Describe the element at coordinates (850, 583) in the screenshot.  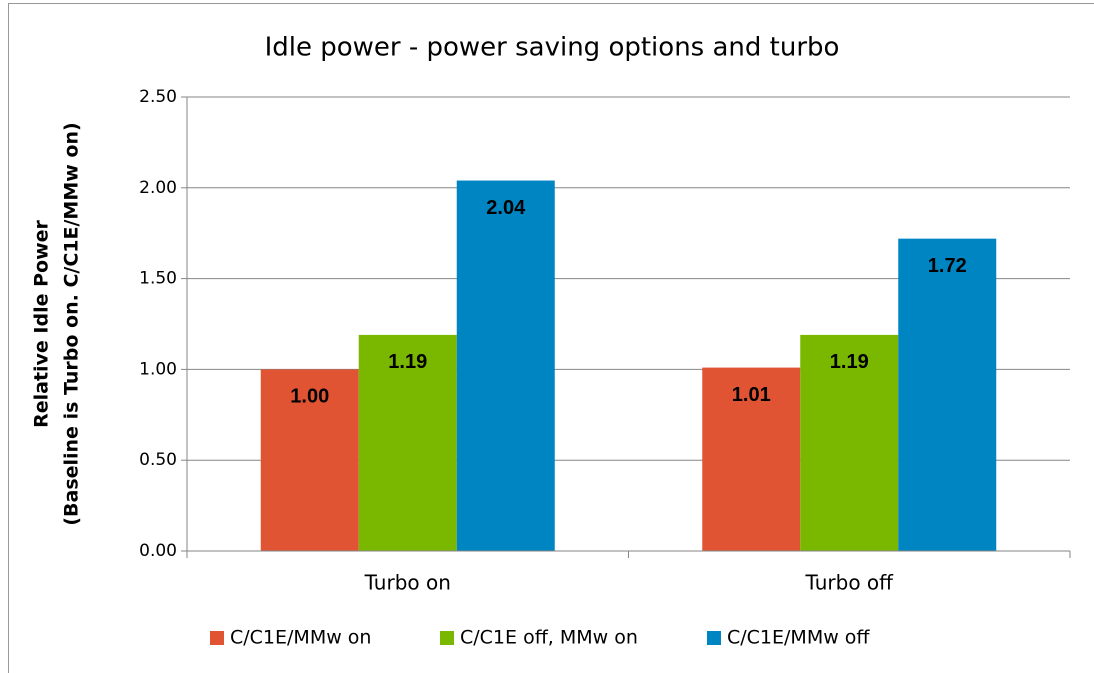
I see `x-tick-label: Turbo off` at that location.